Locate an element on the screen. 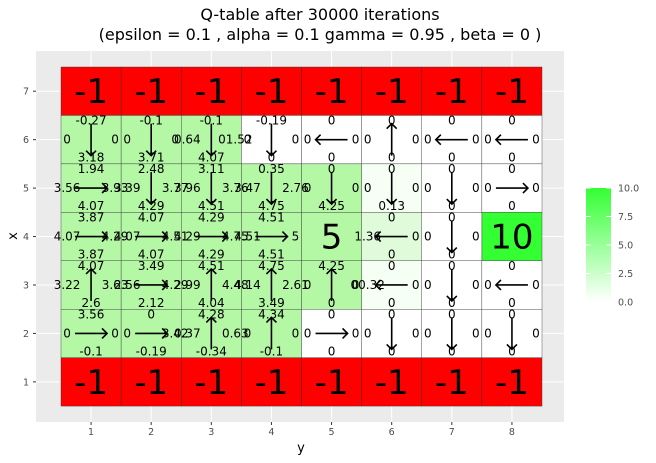  y-tick-label-7: 7 is located at coordinates (26, 92).